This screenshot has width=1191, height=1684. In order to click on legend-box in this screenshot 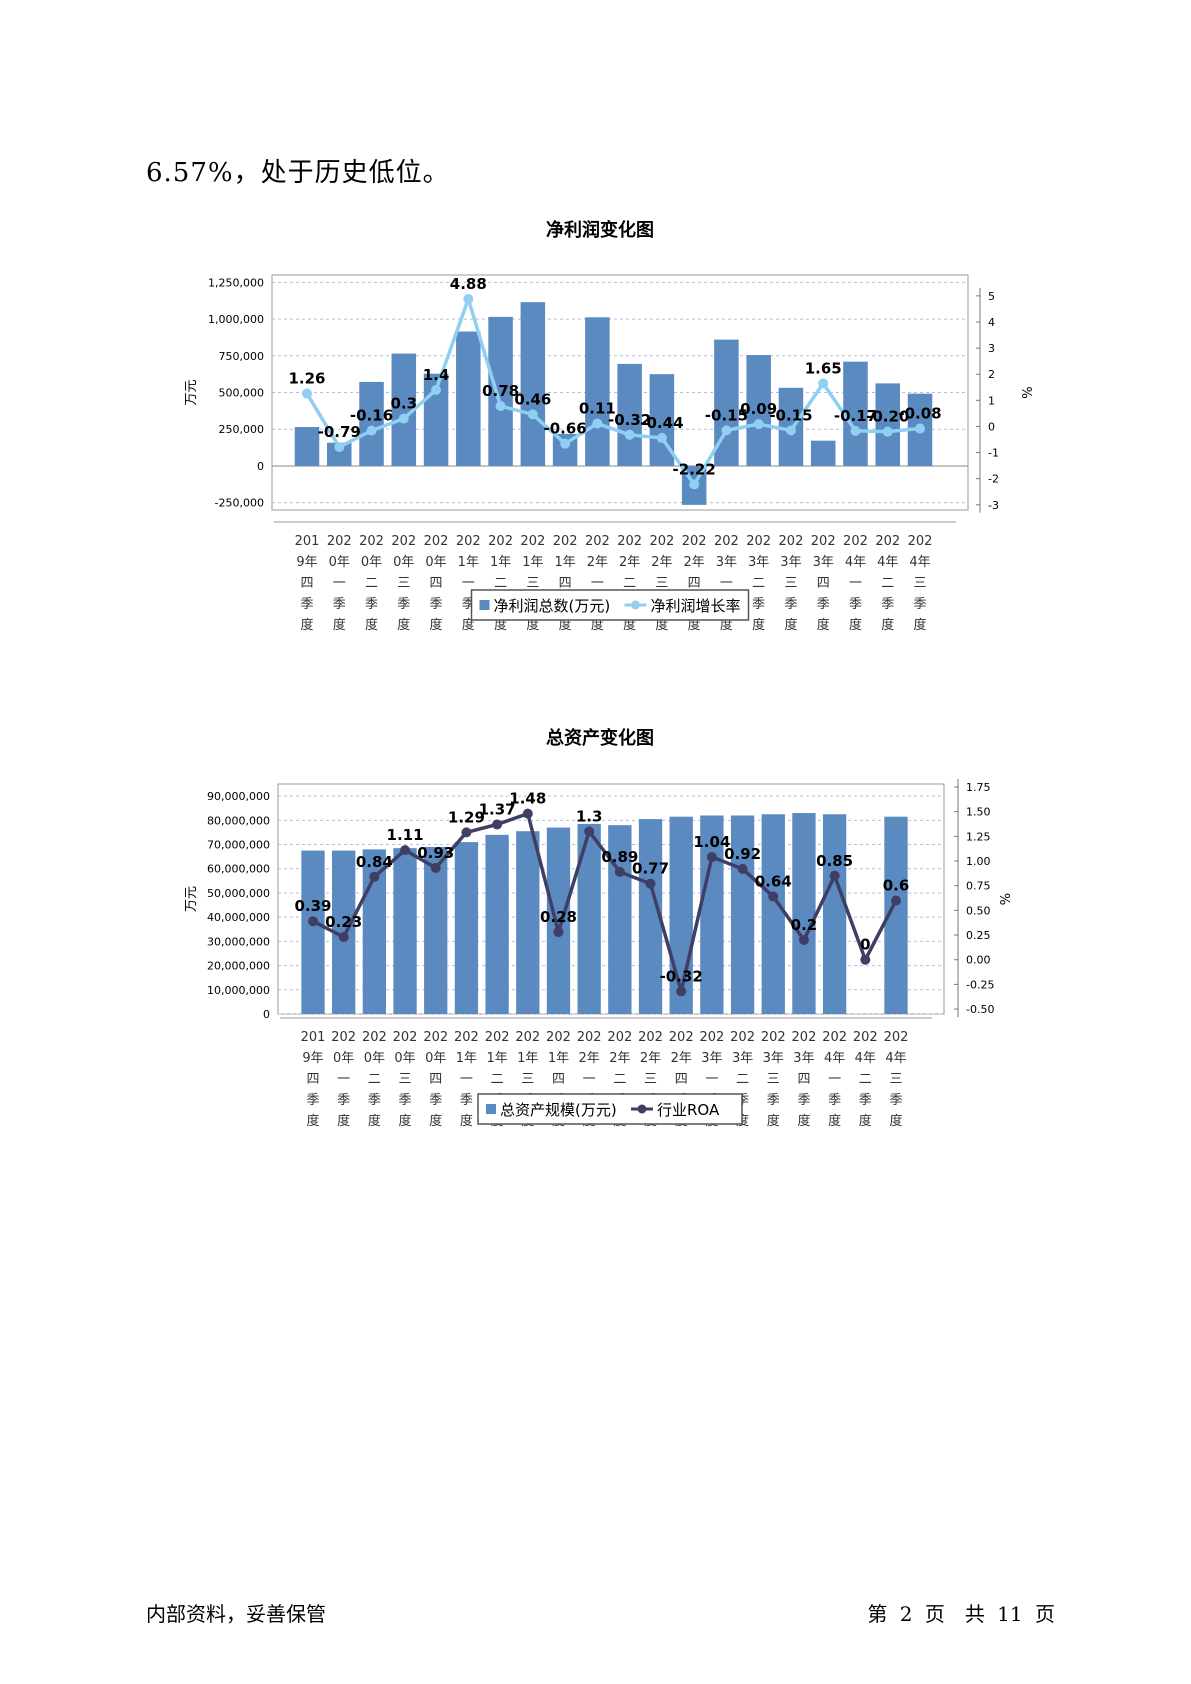, I will do `click(610, 1109)`.